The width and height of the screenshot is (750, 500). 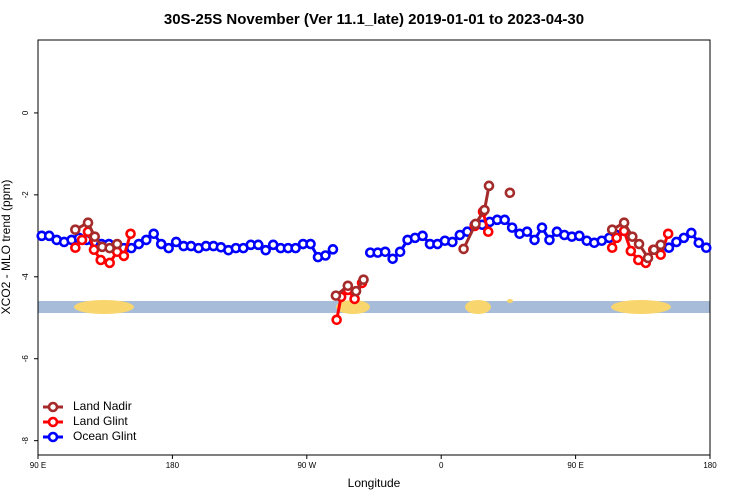 What do you see at coordinates (25, 441) in the screenshot?
I see `y-tick-label: -8` at bounding box center [25, 441].